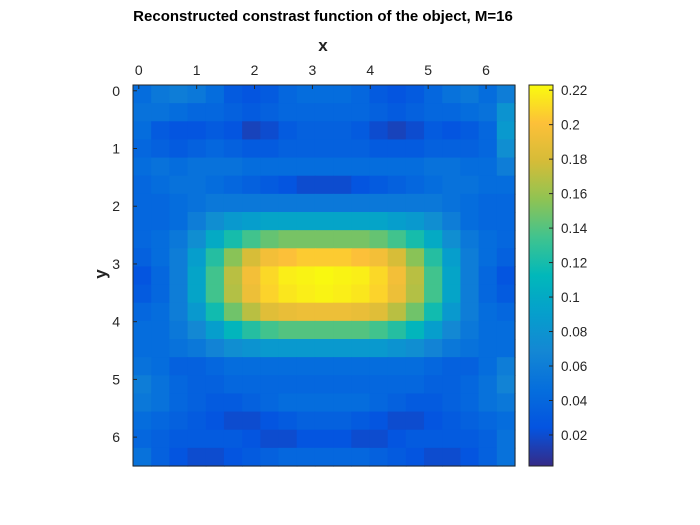 Image resolution: width=700 pixels, height=525 pixels. Describe the element at coordinates (574, 366) in the screenshot. I see `colorbar-tick-label: 0.06` at that location.